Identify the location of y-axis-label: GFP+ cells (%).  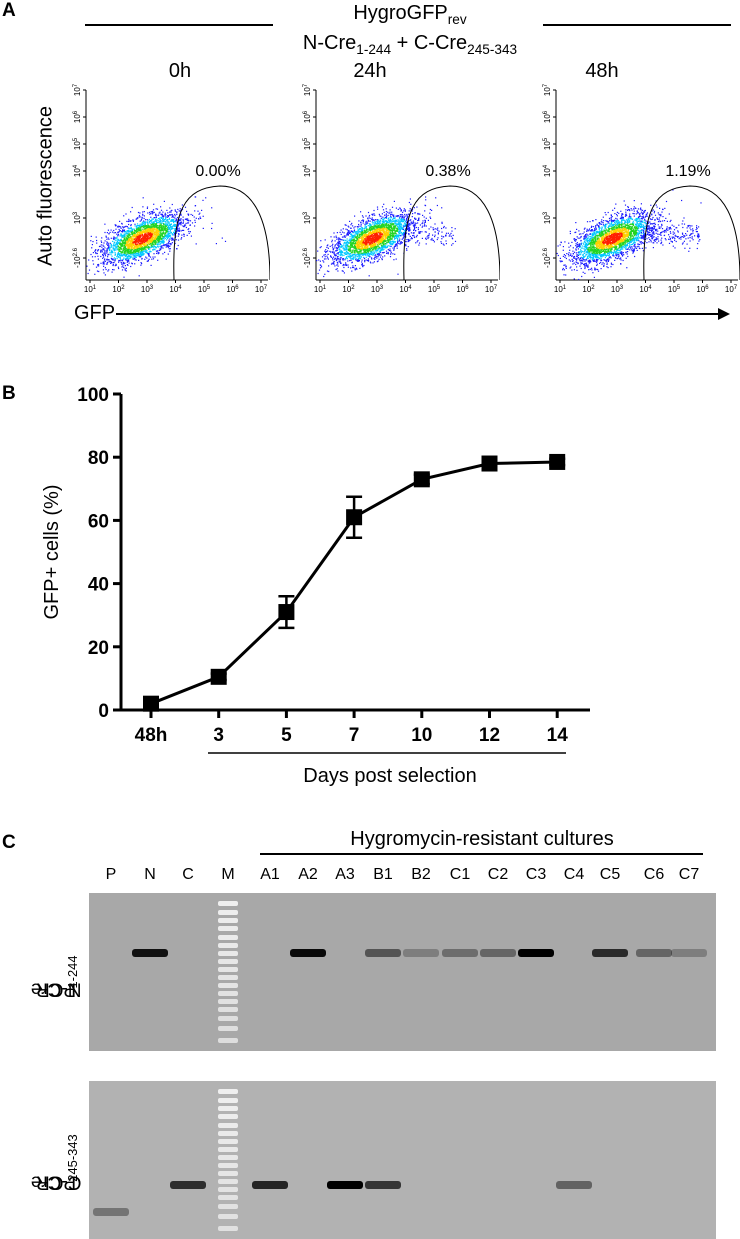
(52, 551).